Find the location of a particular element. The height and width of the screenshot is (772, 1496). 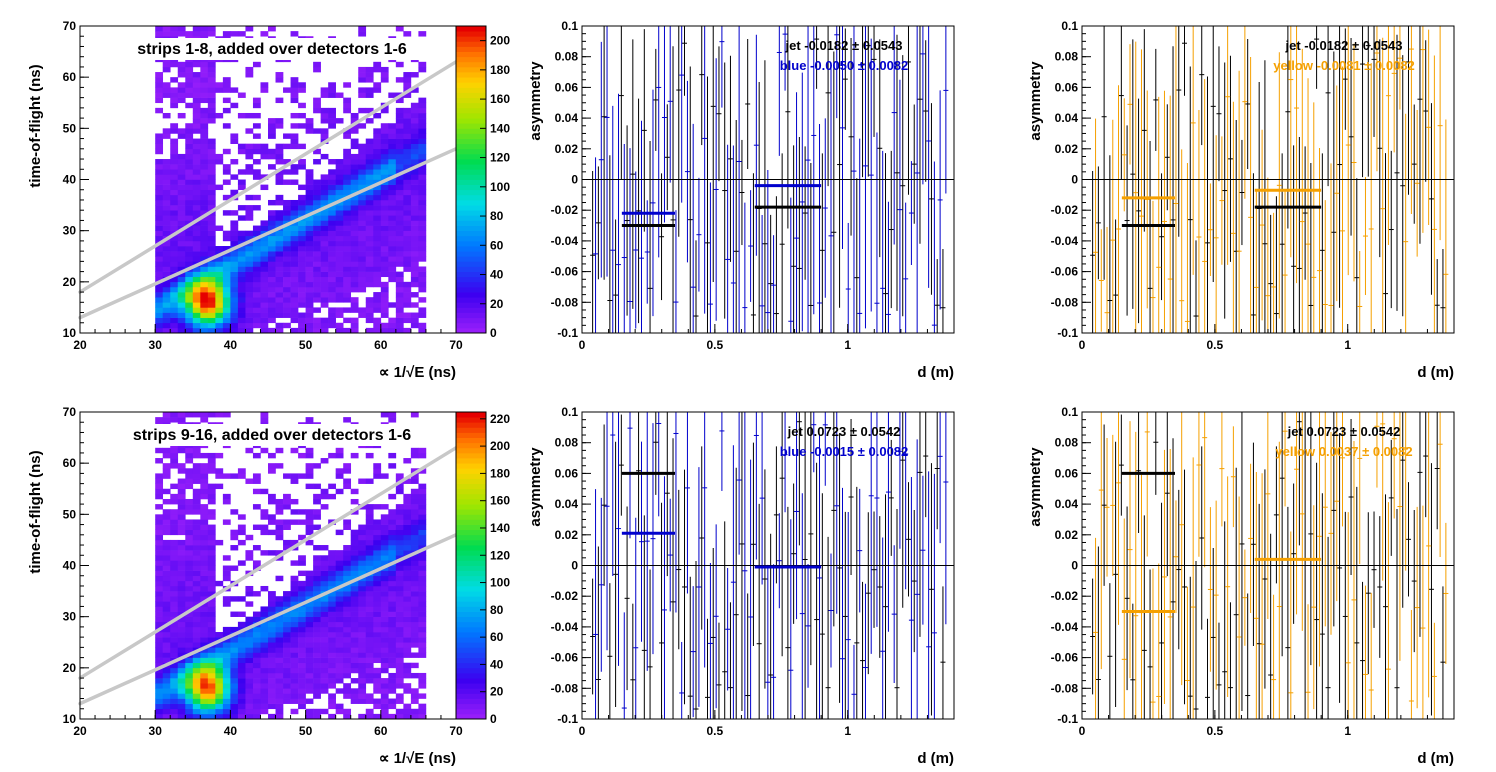

x-tick-label: 30 is located at coordinates (156, 731).